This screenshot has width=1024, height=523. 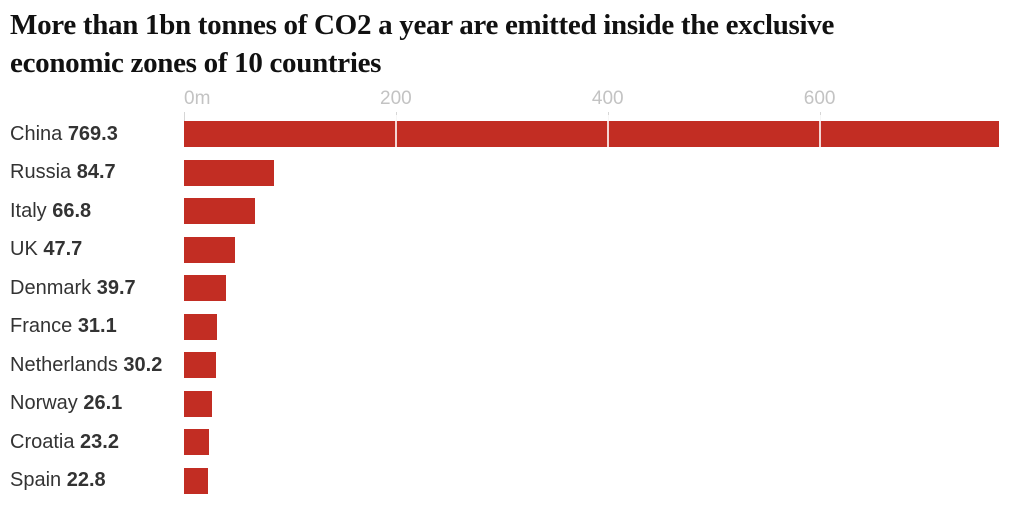 What do you see at coordinates (116, 287) in the screenshot?
I see `value-label: 39.7` at bounding box center [116, 287].